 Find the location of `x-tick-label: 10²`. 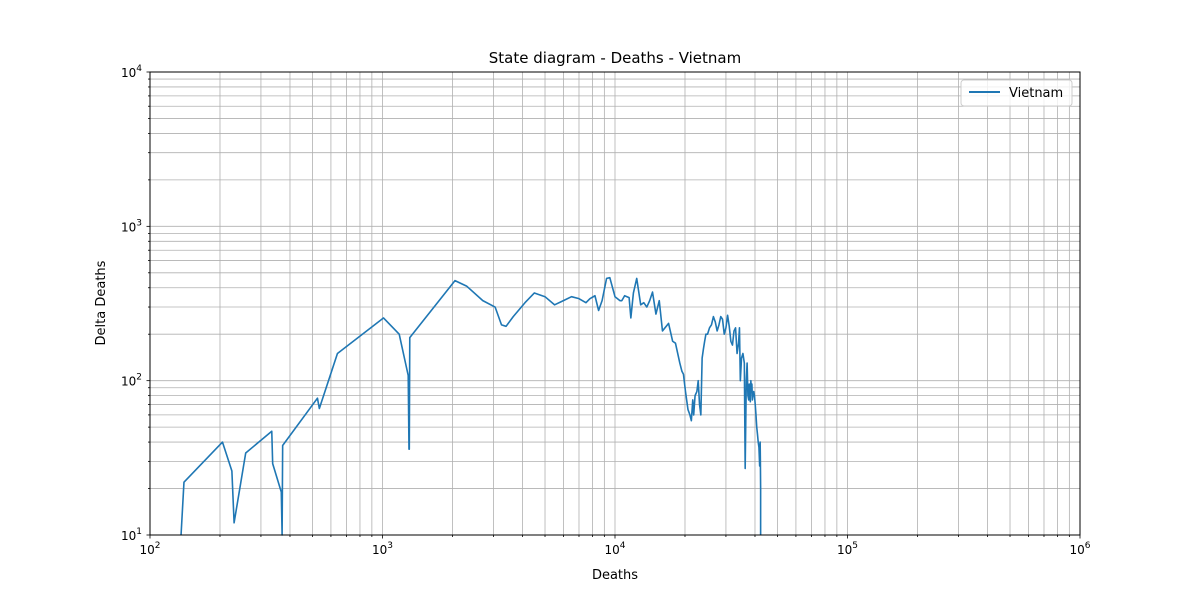

x-tick-label: 10² is located at coordinates (149, 549).